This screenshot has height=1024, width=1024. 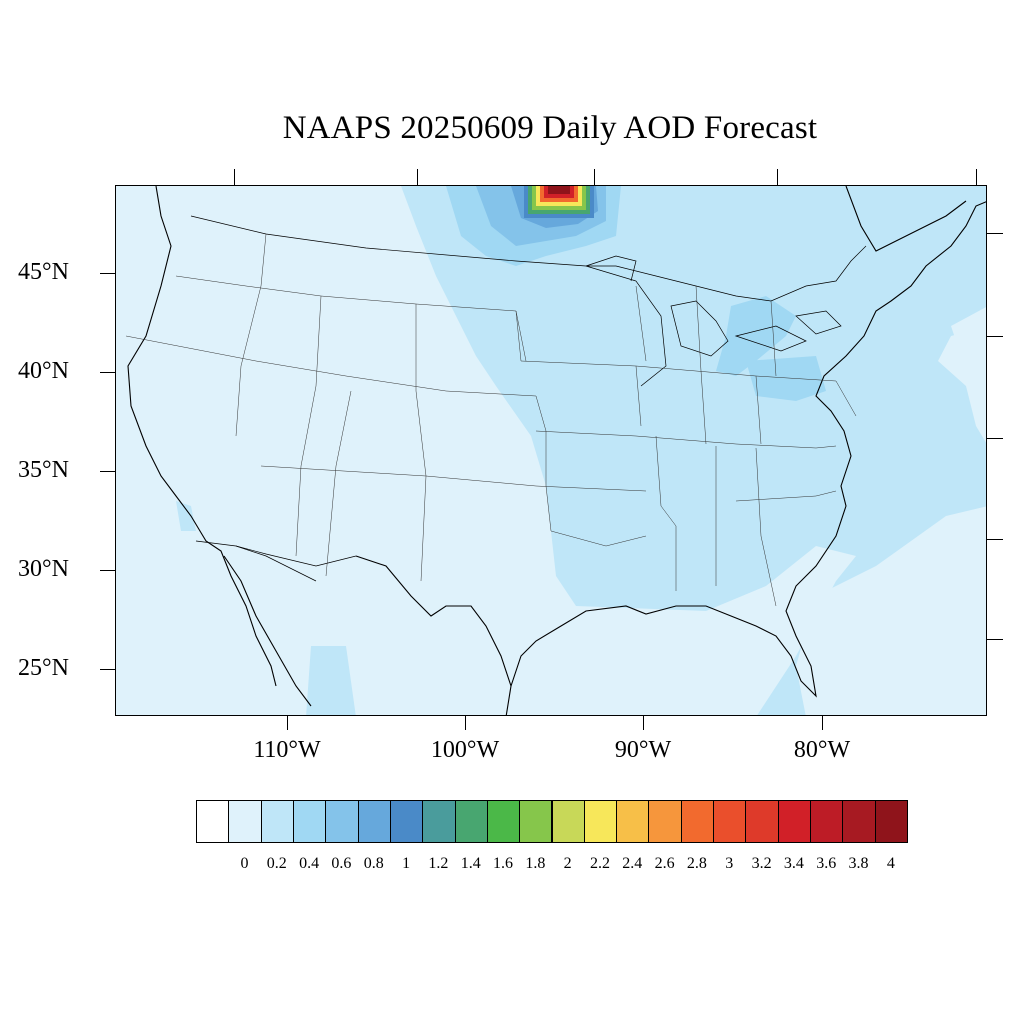 I want to click on colorbar-tick-label: 3.4, so click(x=793, y=863).